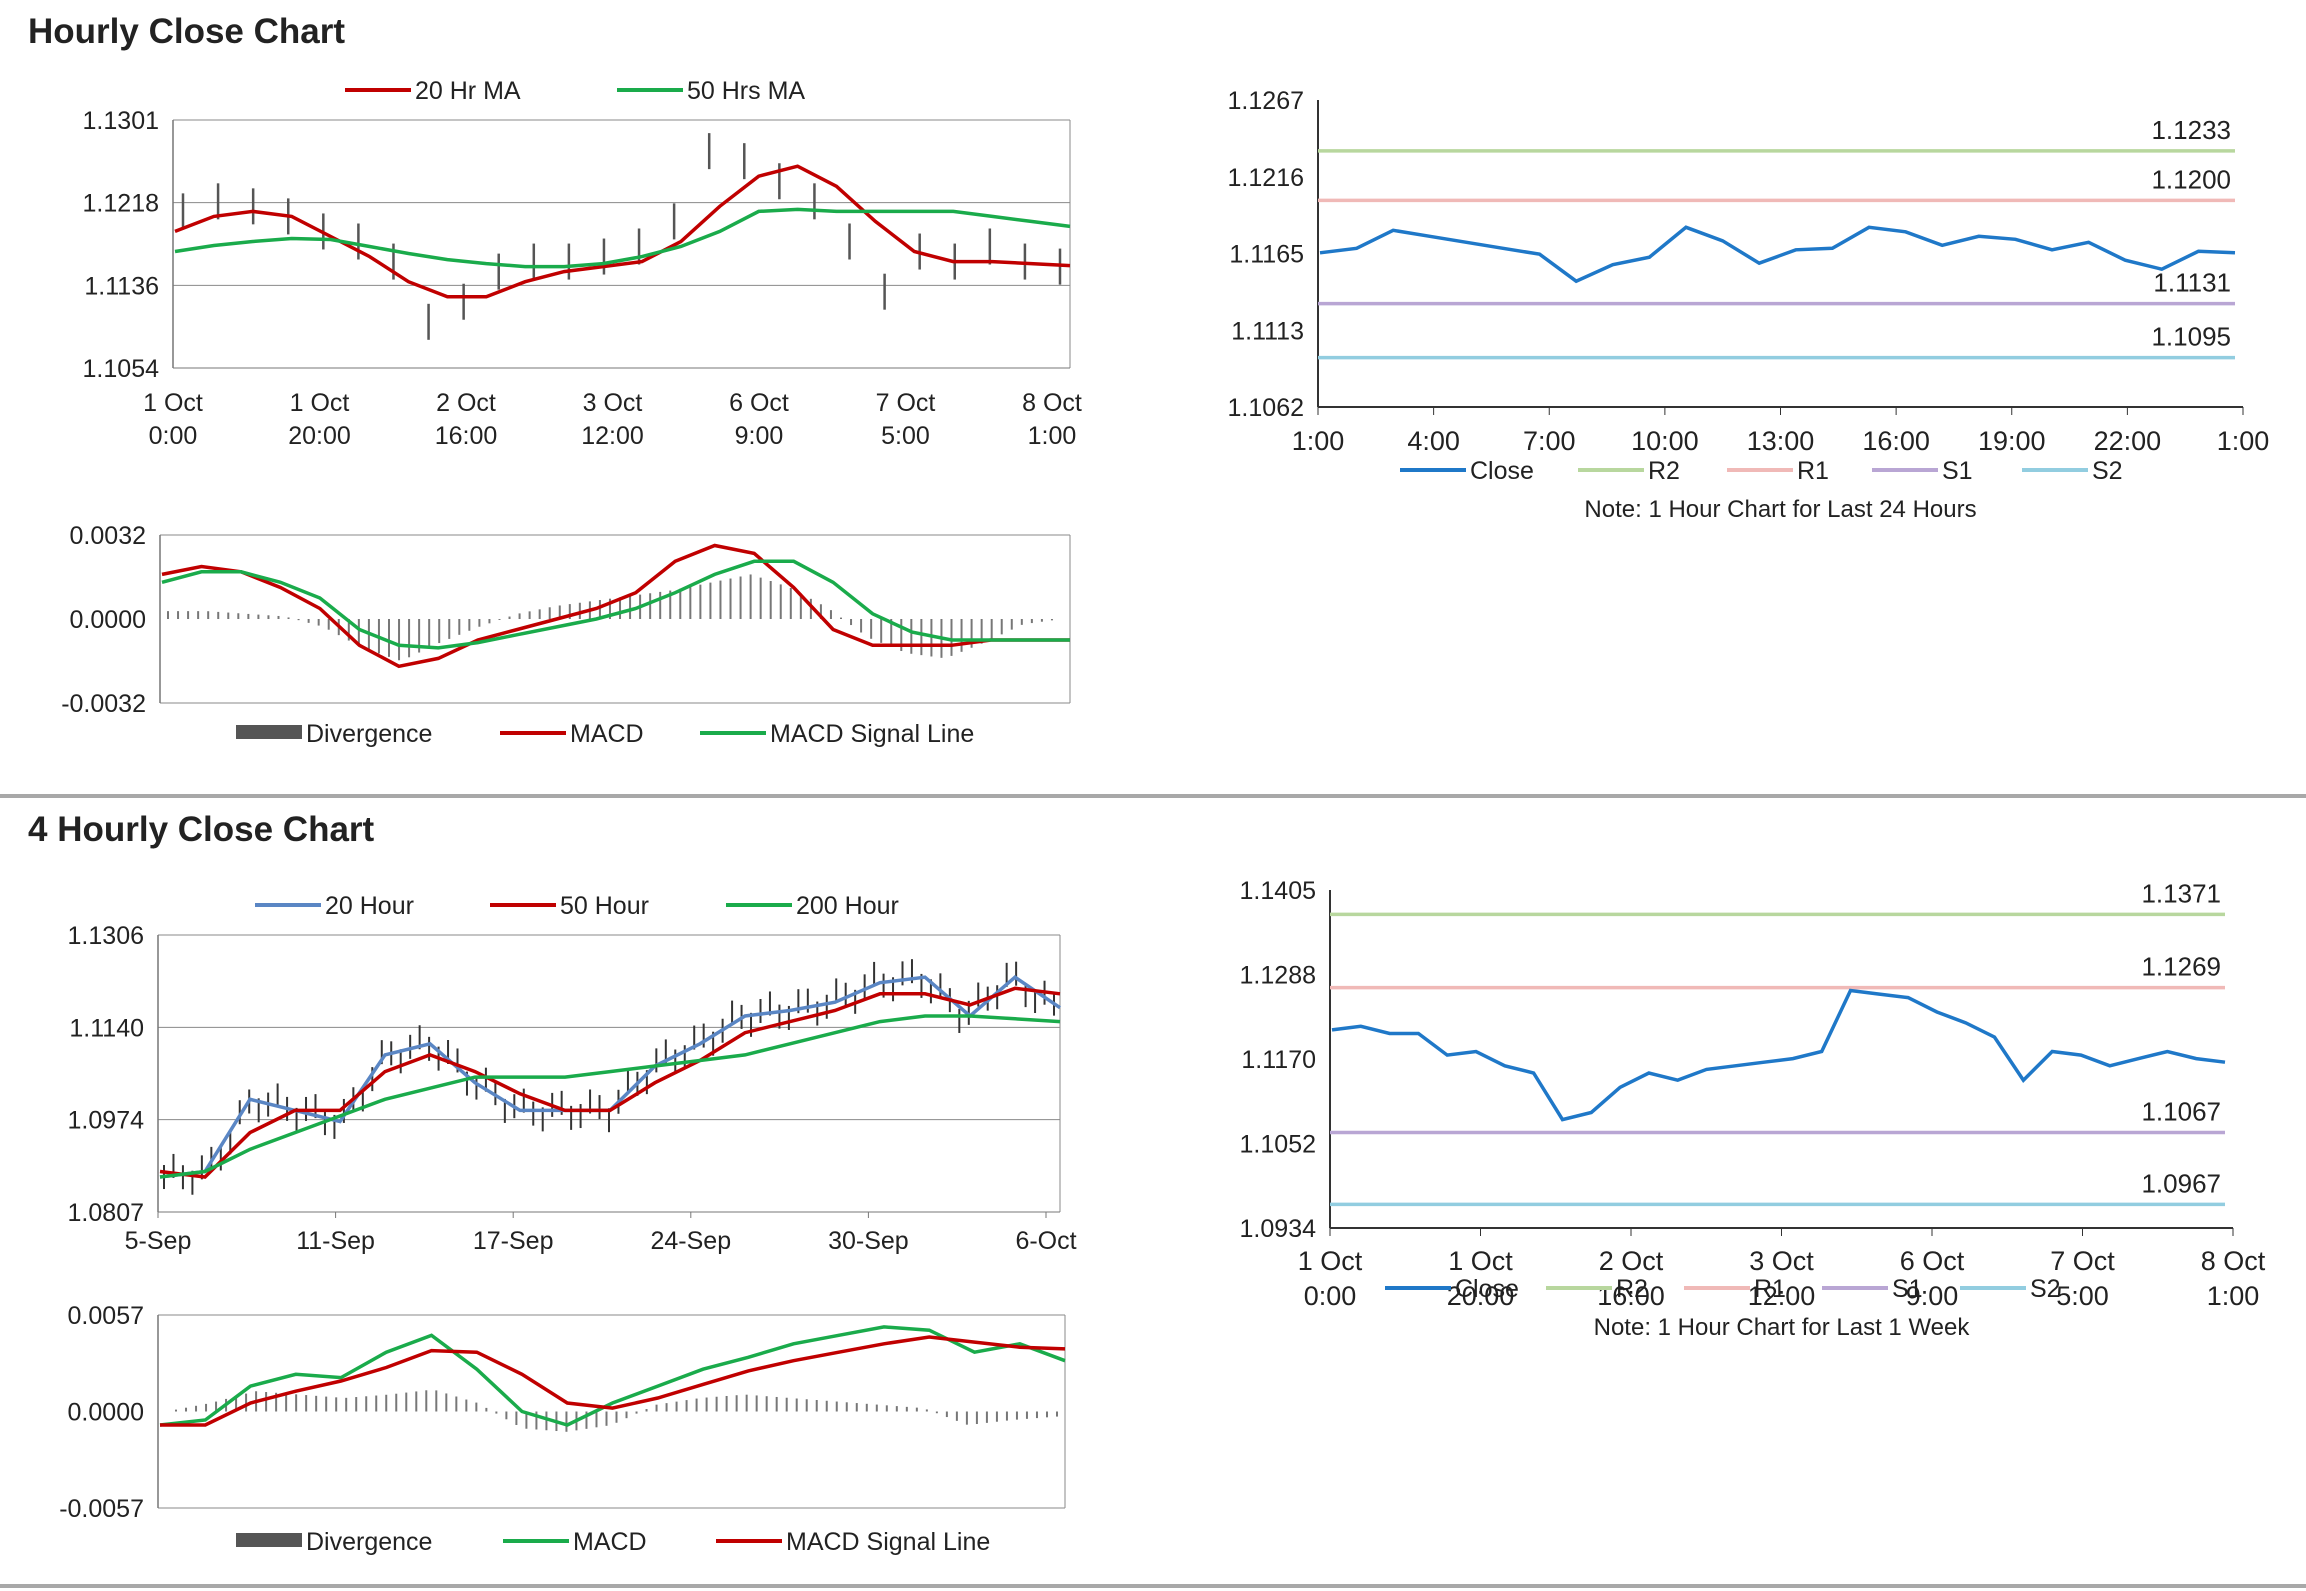 The image size is (2306, 1591). What do you see at coordinates (106, 1121) in the screenshot?
I see `y-tick-label: 1.0974` at bounding box center [106, 1121].